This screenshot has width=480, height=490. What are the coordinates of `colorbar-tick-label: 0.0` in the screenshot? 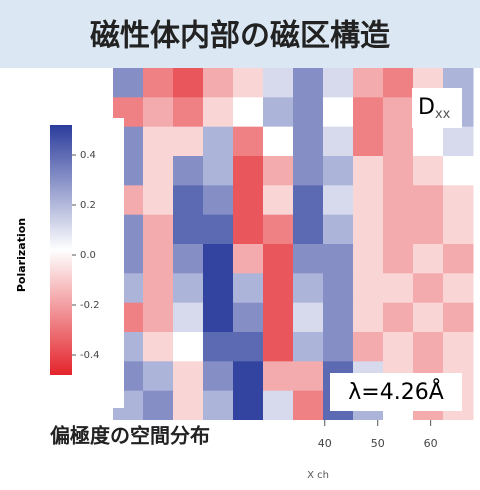 It's located at (88, 255).